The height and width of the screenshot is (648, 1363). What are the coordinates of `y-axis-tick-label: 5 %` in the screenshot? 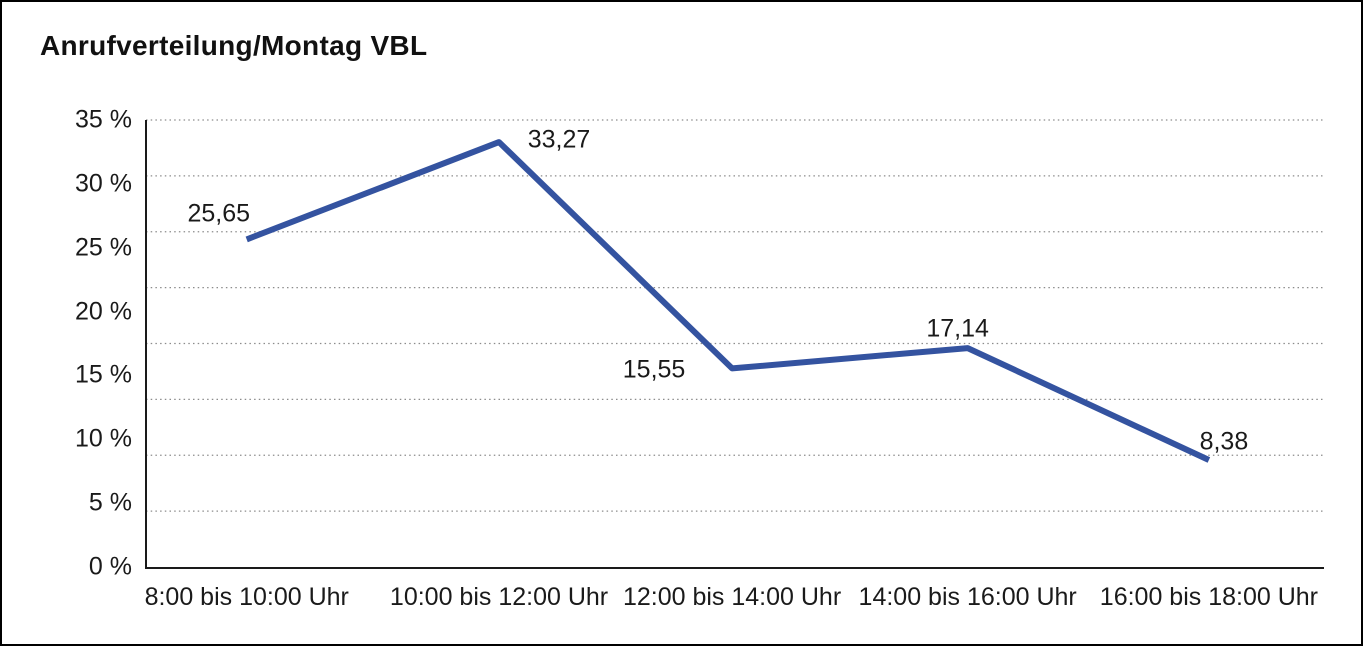 It's located at (110, 502).